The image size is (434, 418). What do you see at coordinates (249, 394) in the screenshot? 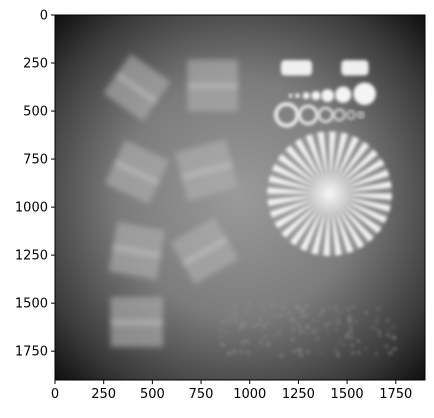
I see `x-tick-label: 1000` at bounding box center [249, 394].